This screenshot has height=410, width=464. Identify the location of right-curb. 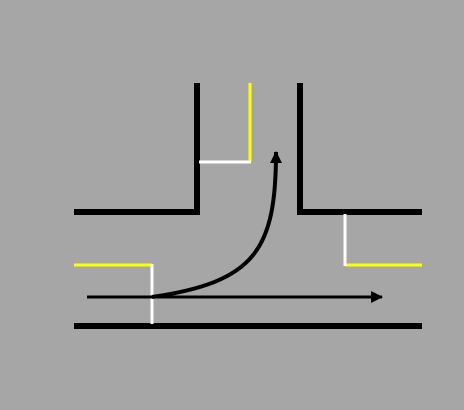
(359, 149).